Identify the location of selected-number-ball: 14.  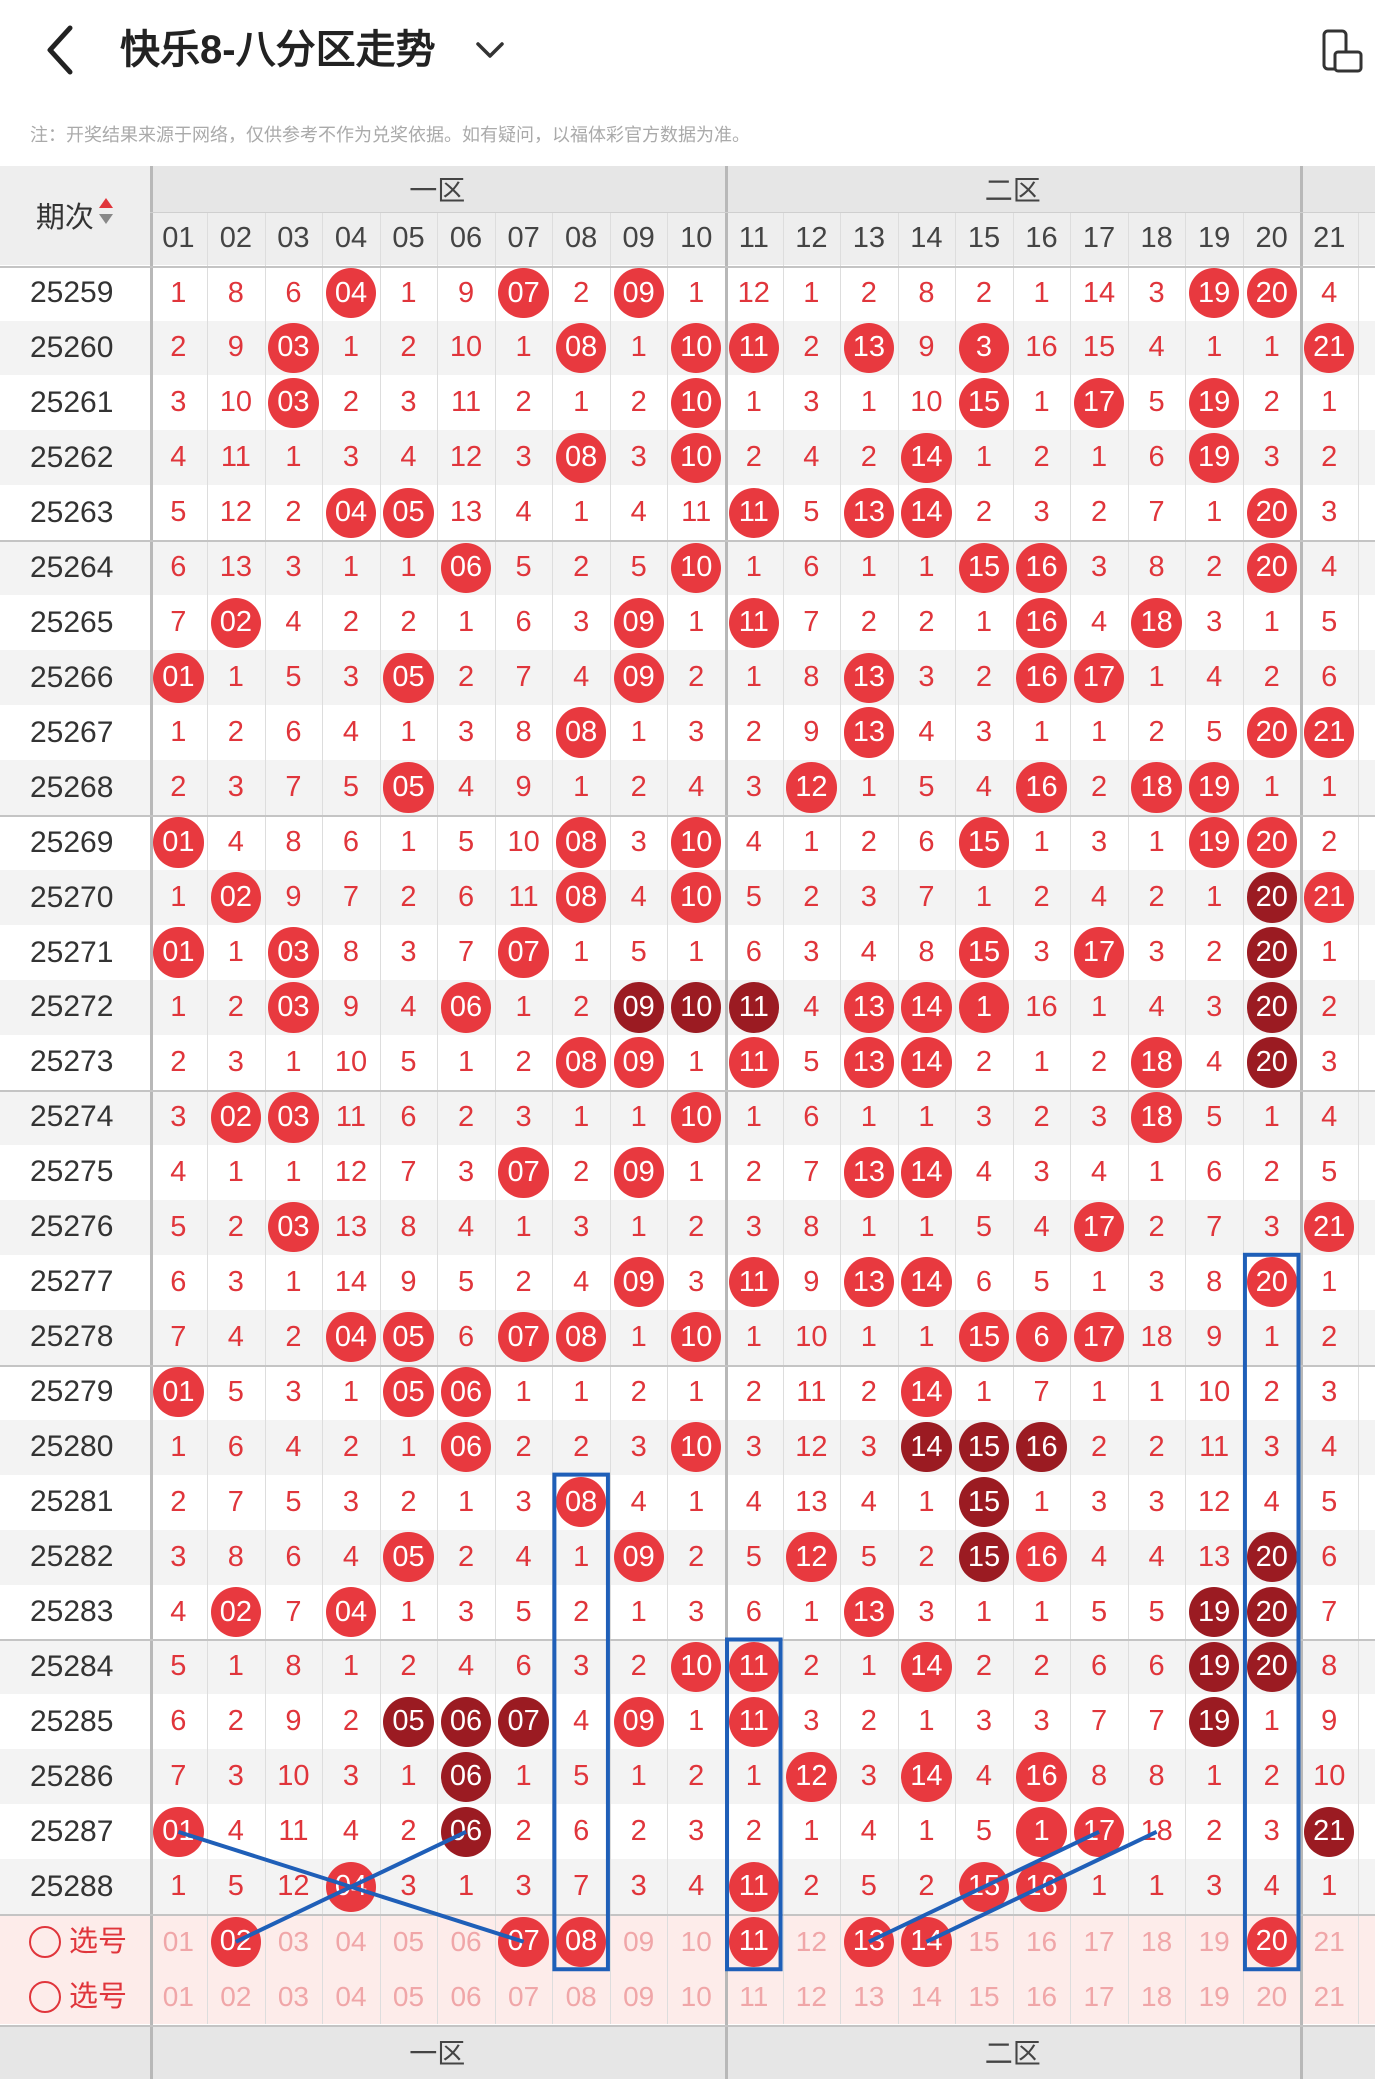
(926, 1941).